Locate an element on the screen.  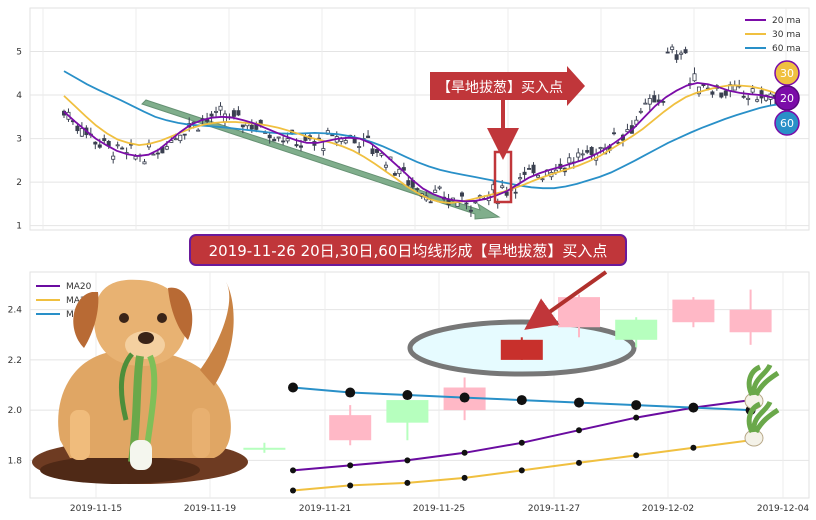
bottom-x-tick-6: 2019-12-04 is located at coordinates (783, 509).